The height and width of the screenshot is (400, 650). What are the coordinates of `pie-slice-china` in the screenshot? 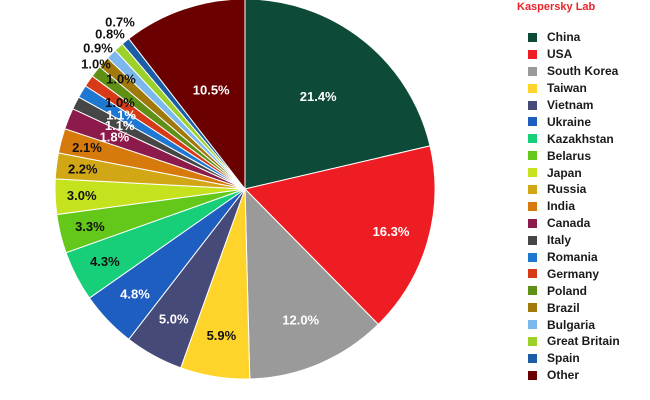 It's located at (337, 95).